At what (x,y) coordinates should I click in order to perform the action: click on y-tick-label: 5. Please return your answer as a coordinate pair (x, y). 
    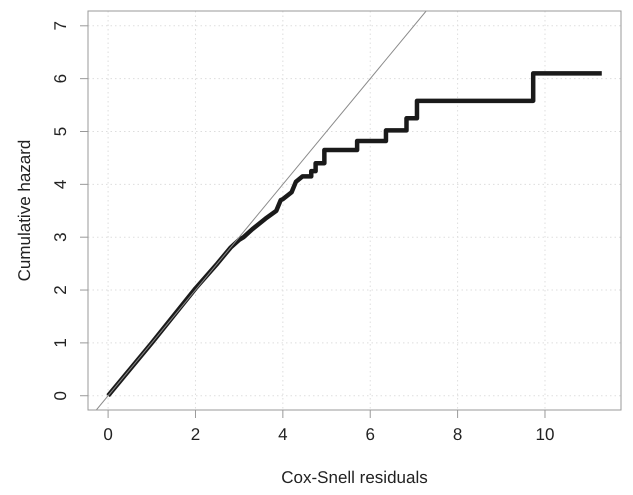
    Looking at the image, I should click on (60, 131).